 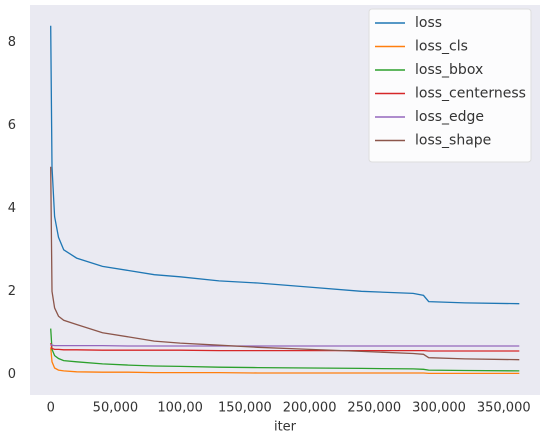 I want to click on x-tick-label: 350,000, so click(x=504, y=408).